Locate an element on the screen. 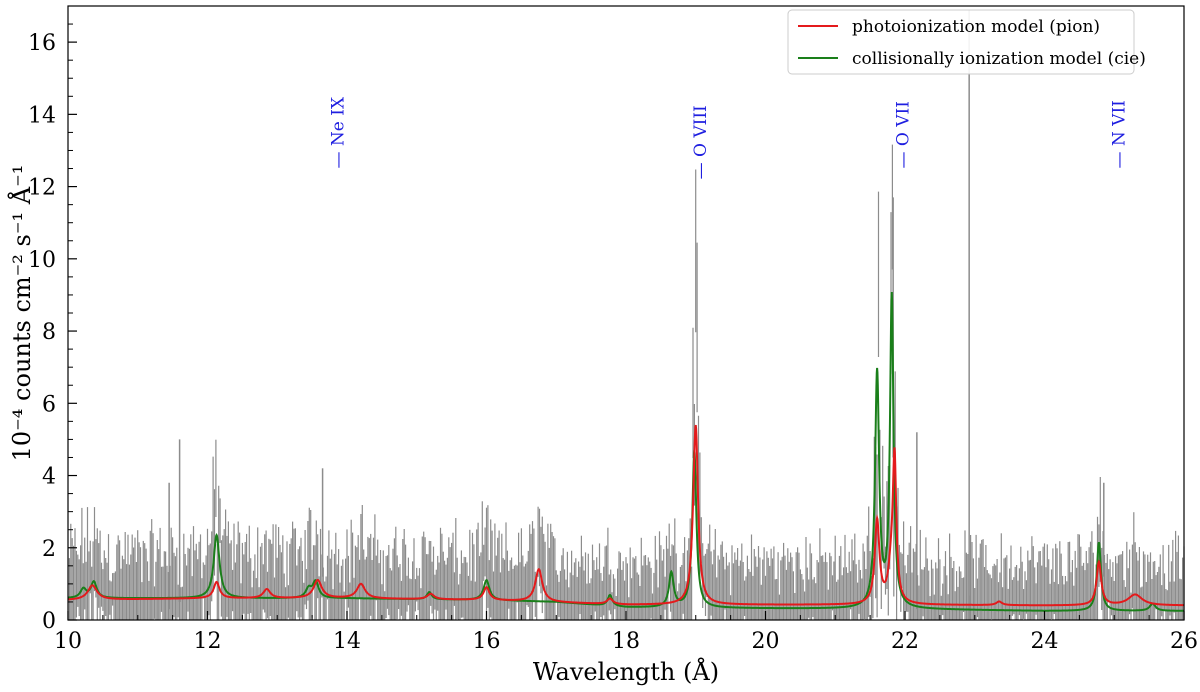 The height and width of the screenshot is (692, 1200). x-tick-label: 16 is located at coordinates (487, 641).